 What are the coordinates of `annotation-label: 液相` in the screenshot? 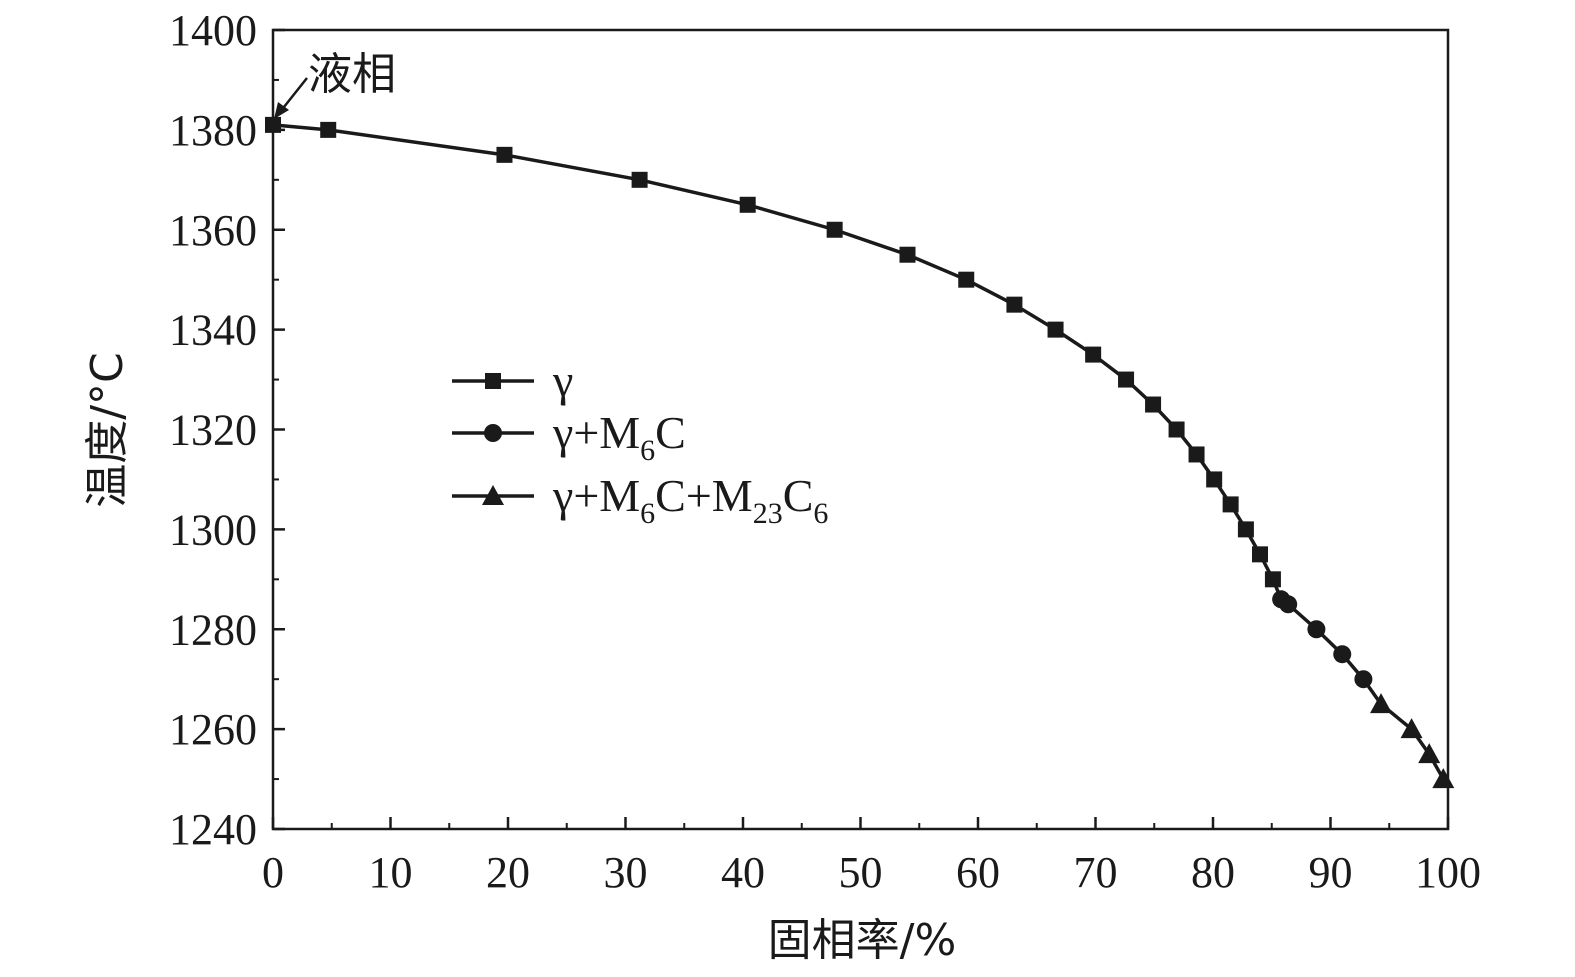 It's located at (352, 74).